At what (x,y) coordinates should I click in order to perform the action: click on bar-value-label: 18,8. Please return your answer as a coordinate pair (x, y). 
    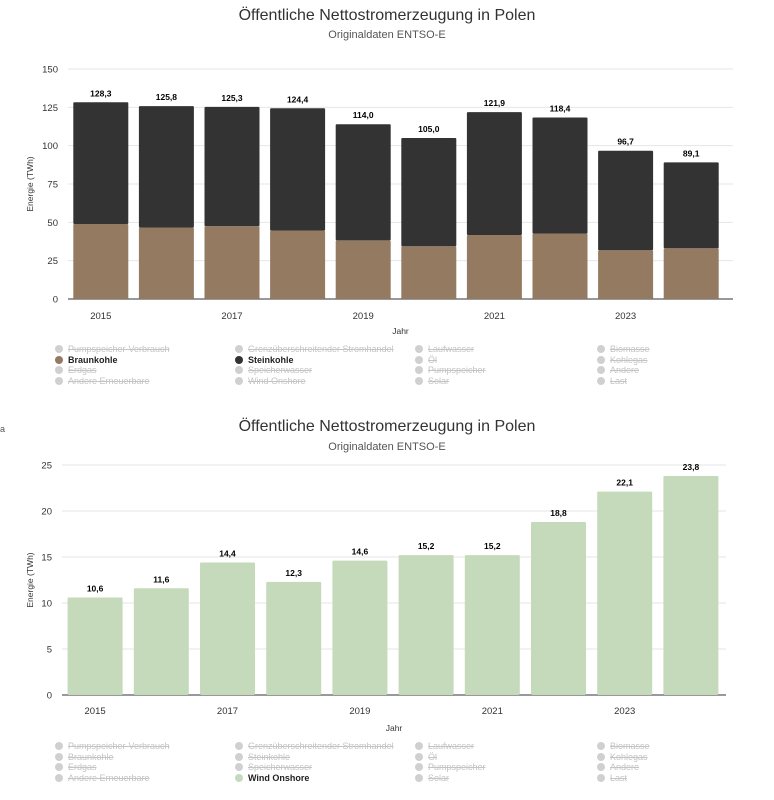
    Looking at the image, I should click on (558, 513).